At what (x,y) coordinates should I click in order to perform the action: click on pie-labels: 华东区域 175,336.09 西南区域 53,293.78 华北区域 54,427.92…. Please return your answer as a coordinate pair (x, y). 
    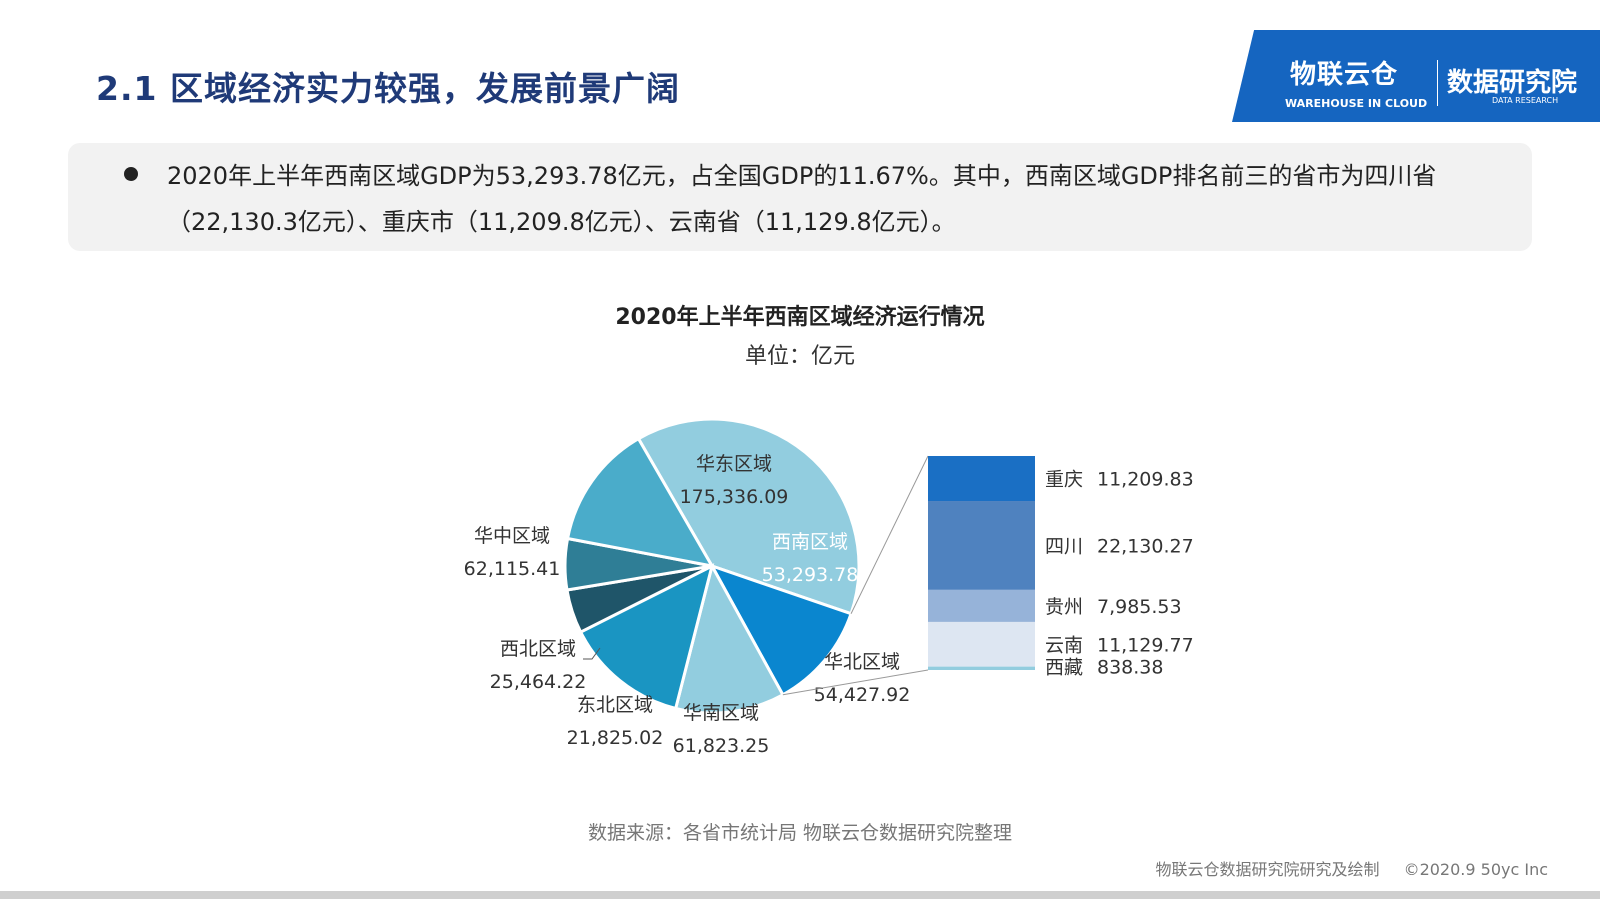
    Looking at the image, I should click on (687, 605).